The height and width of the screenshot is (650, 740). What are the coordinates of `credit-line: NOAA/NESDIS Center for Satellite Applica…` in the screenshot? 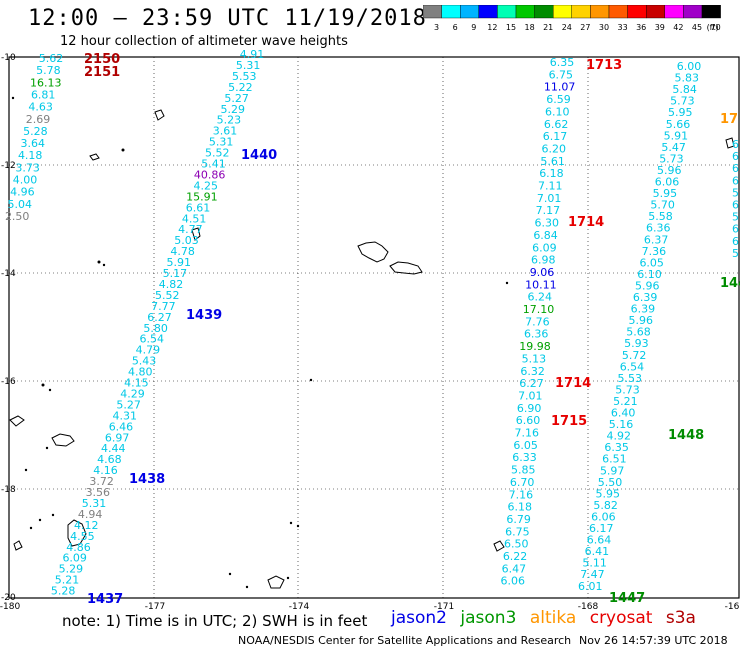 It's located at (405, 640).